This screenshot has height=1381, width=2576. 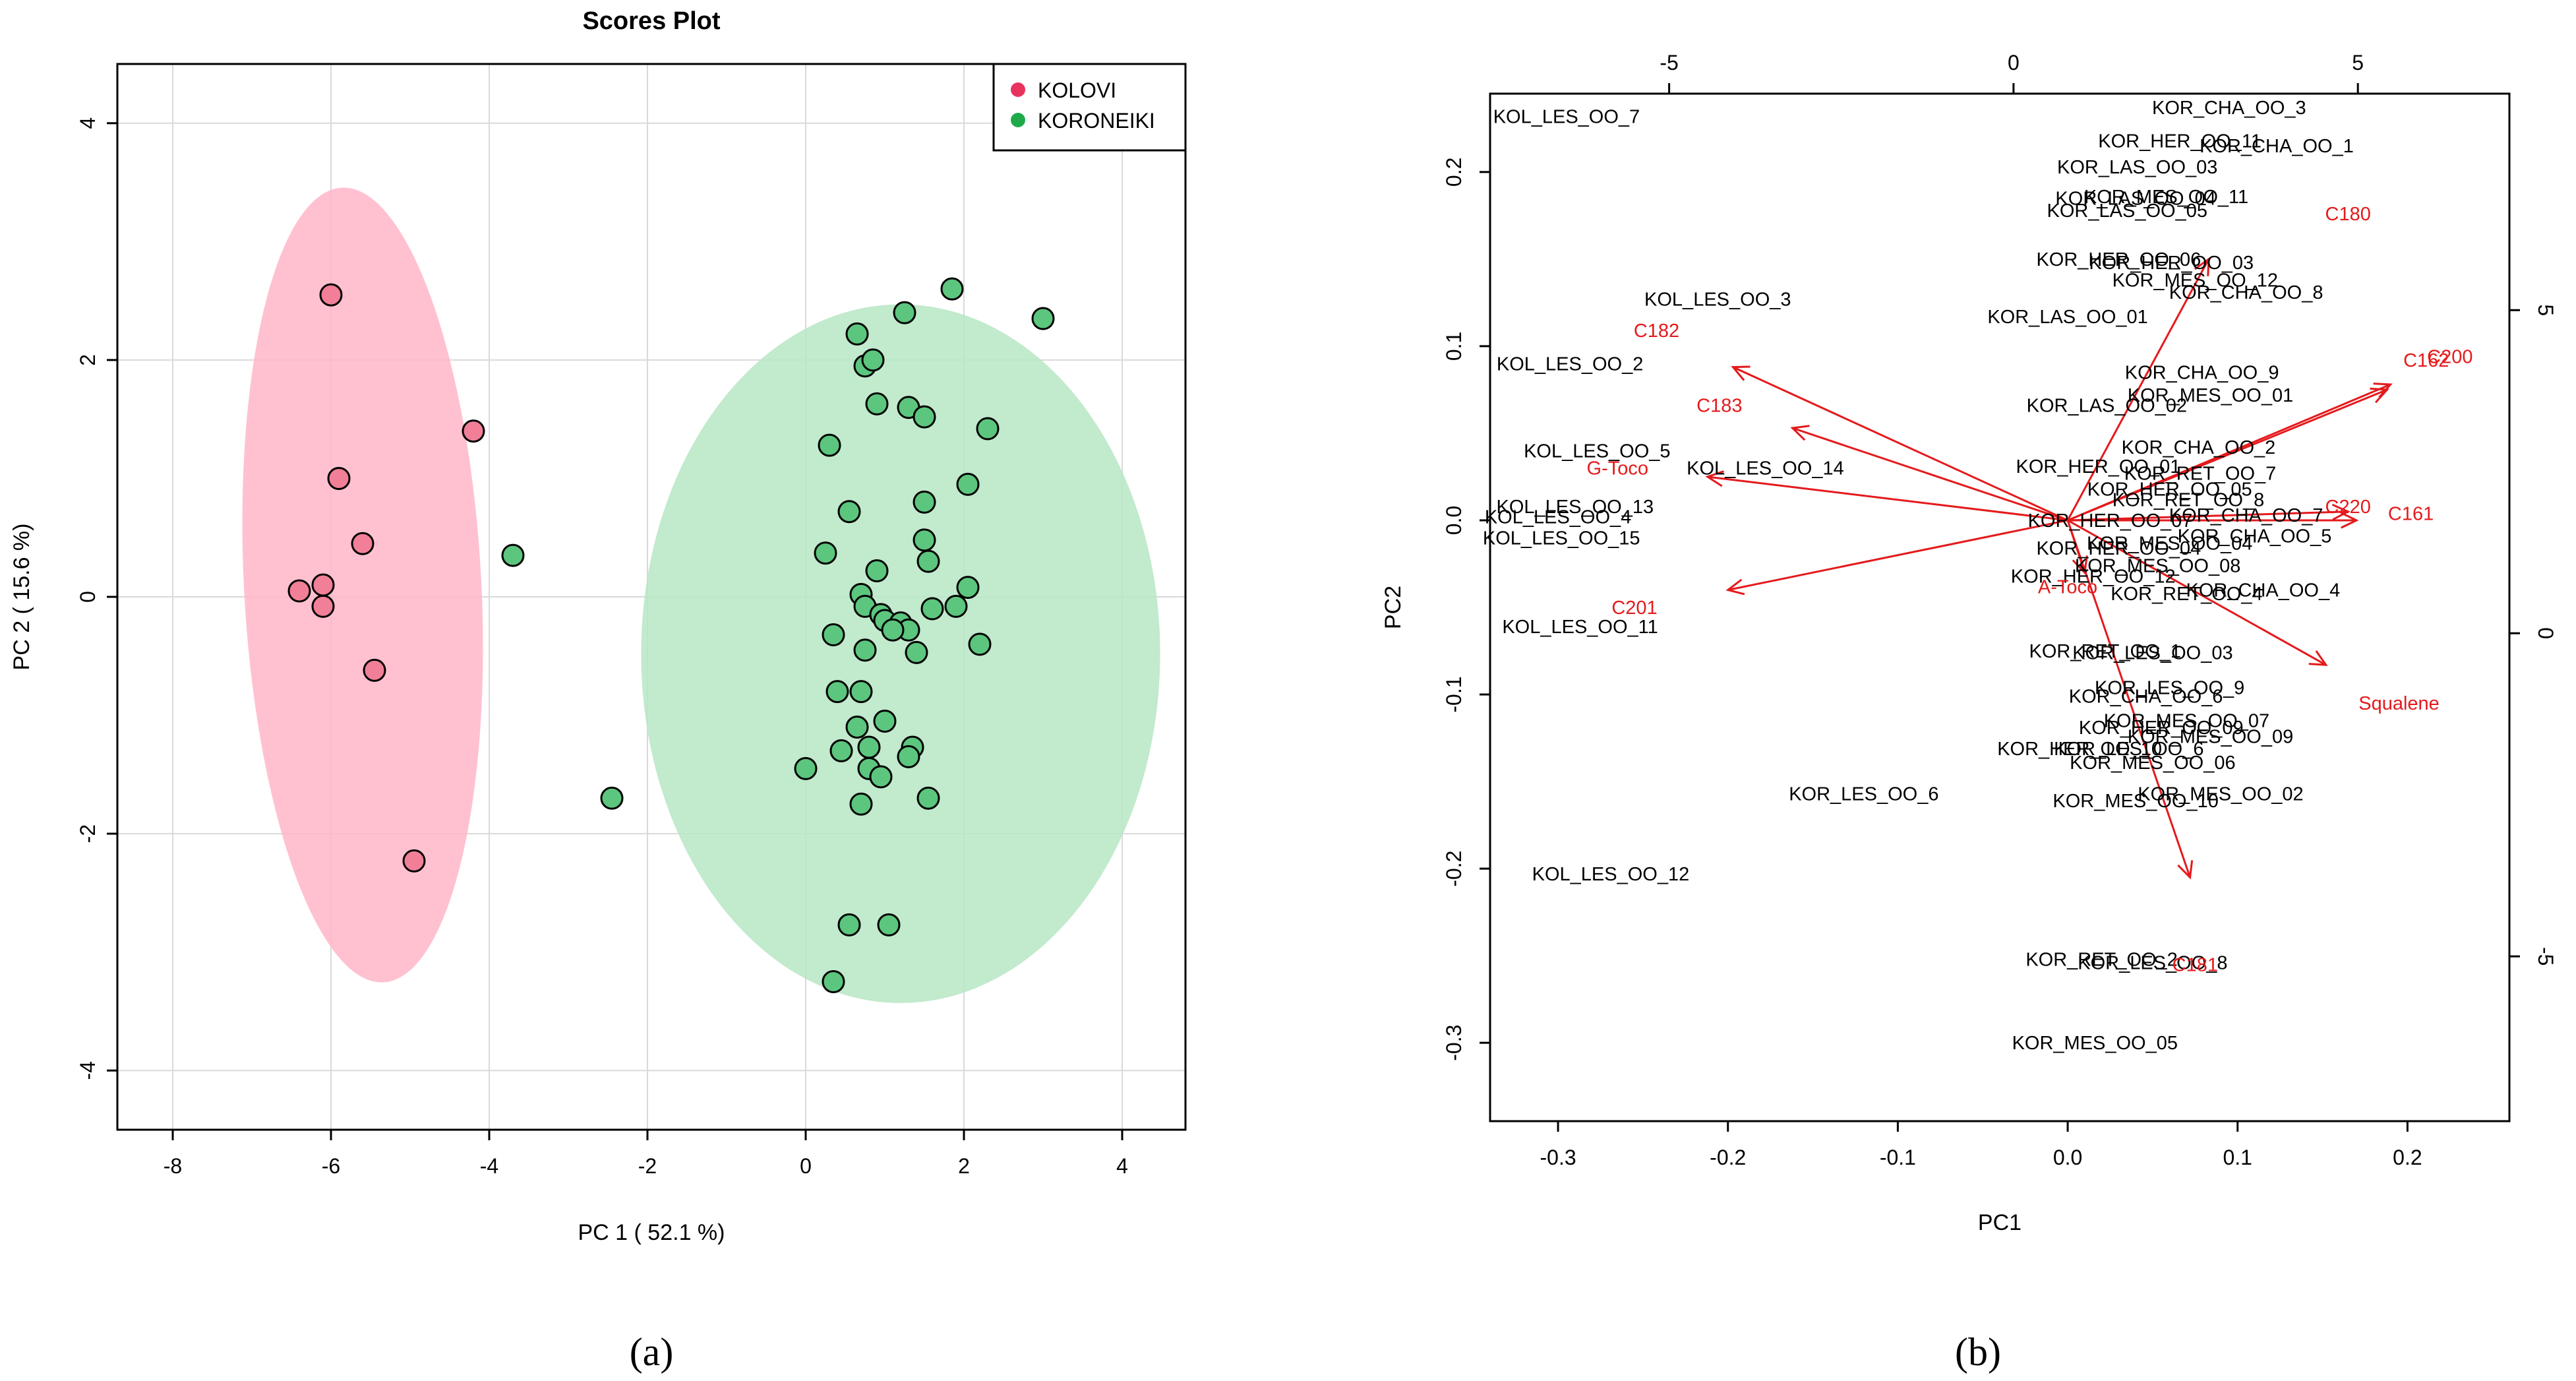 I want to click on sample-label: KOR_RET_OO_1, so click(x=2105, y=651).